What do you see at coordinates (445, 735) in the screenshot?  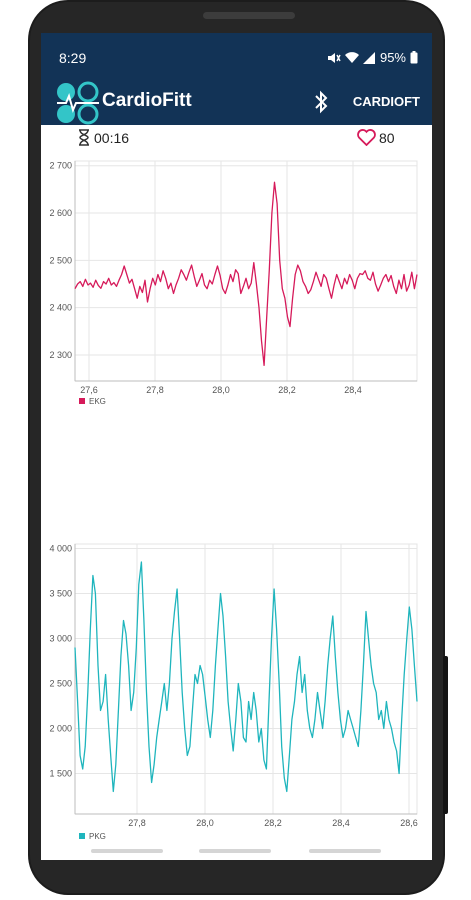 I see `phone-side-button` at bounding box center [445, 735].